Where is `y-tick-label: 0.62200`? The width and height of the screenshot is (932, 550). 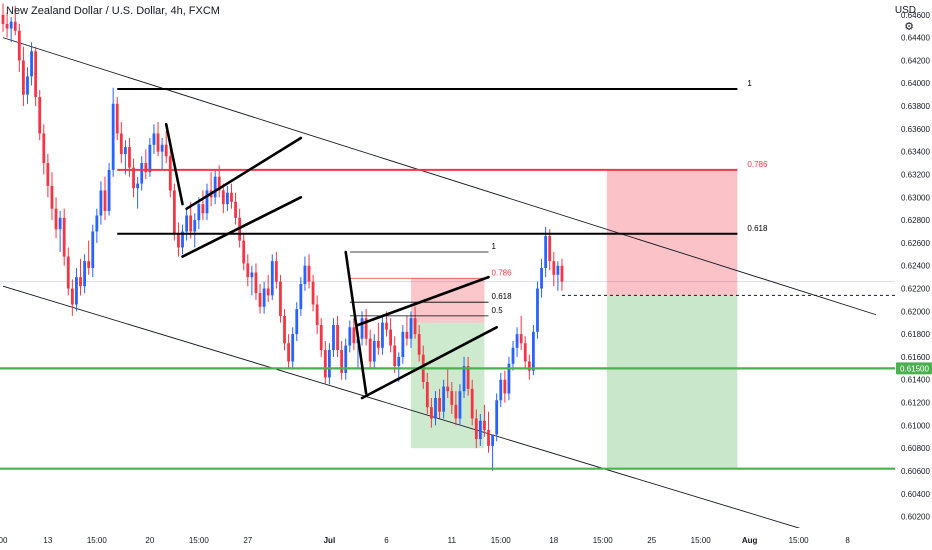 y-tick-label: 0.62200 is located at coordinates (915, 289).